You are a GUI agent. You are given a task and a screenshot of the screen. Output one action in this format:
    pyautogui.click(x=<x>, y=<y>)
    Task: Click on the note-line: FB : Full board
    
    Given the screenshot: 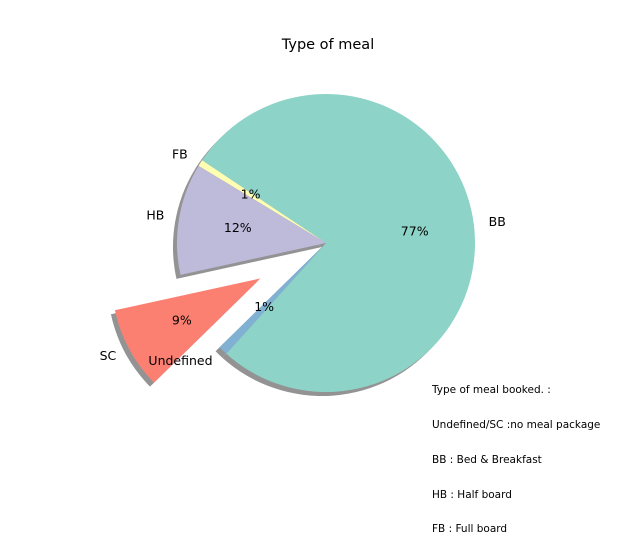 What is the action you would take?
    pyautogui.click(x=470, y=529)
    